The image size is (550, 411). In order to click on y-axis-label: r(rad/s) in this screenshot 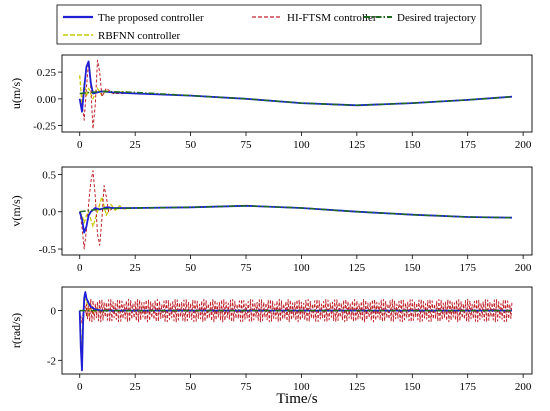, I will do `click(16, 330)`.